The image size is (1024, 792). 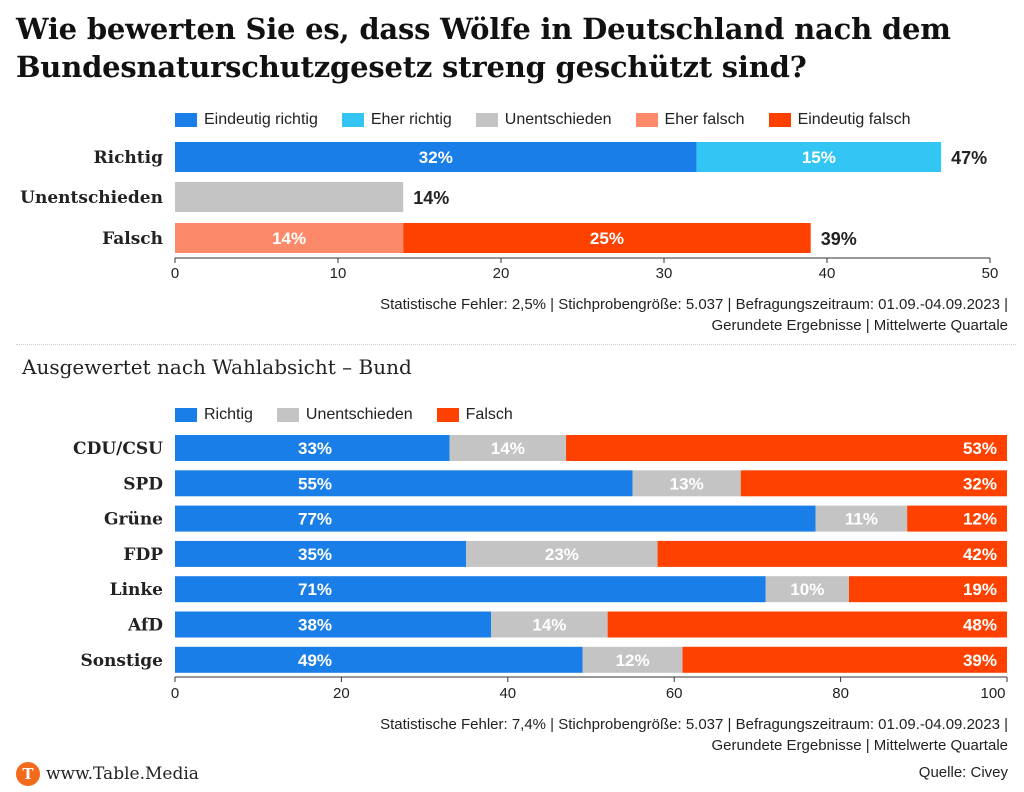 I want to click on total-label-unentschieden: 14%, so click(x=431, y=198).